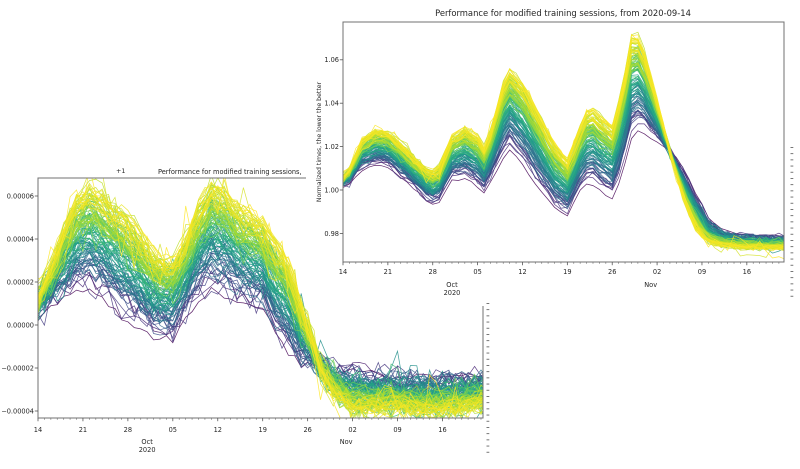 The height and width of the screenshot is (469, 800). Describe the element at coordinates (331, 147) in the screenshot. I see `y-tick-label: 1.02` at that location.